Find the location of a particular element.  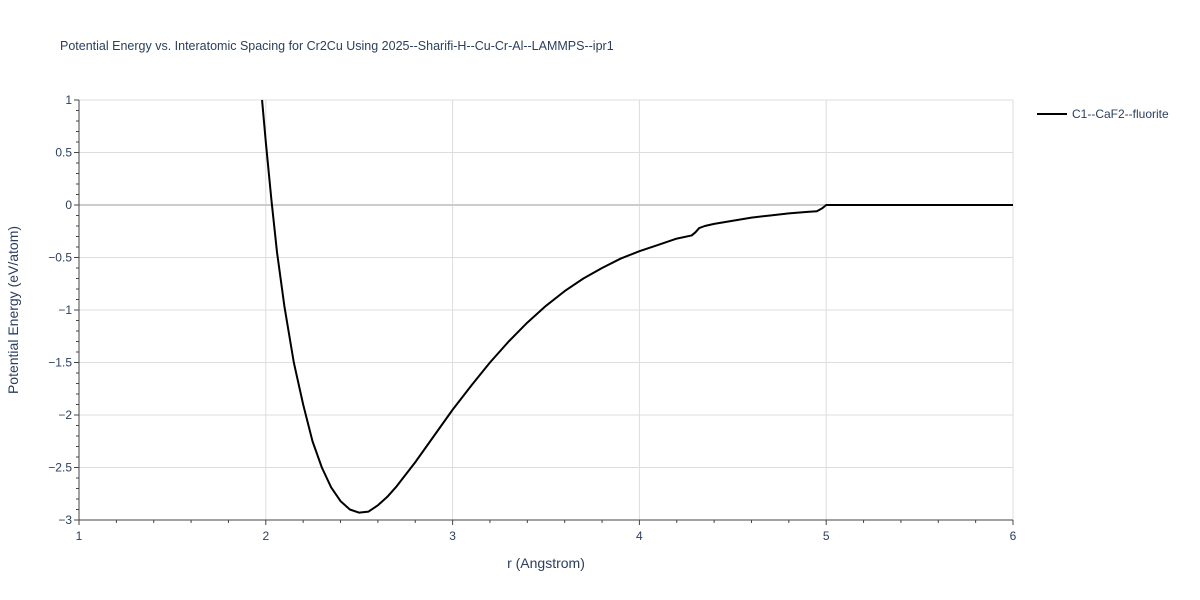

x-axis-title: r (Angstrom) is located at coordinates (546, 563).